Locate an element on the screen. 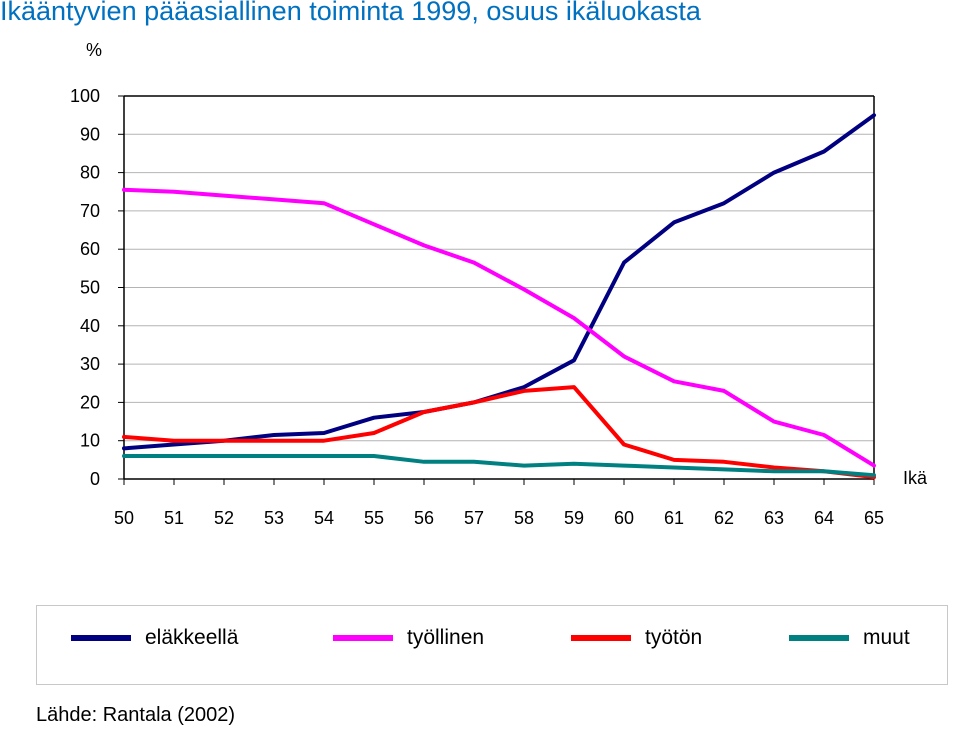  x-tick-label: 57 is located at coordinates (474, 518).